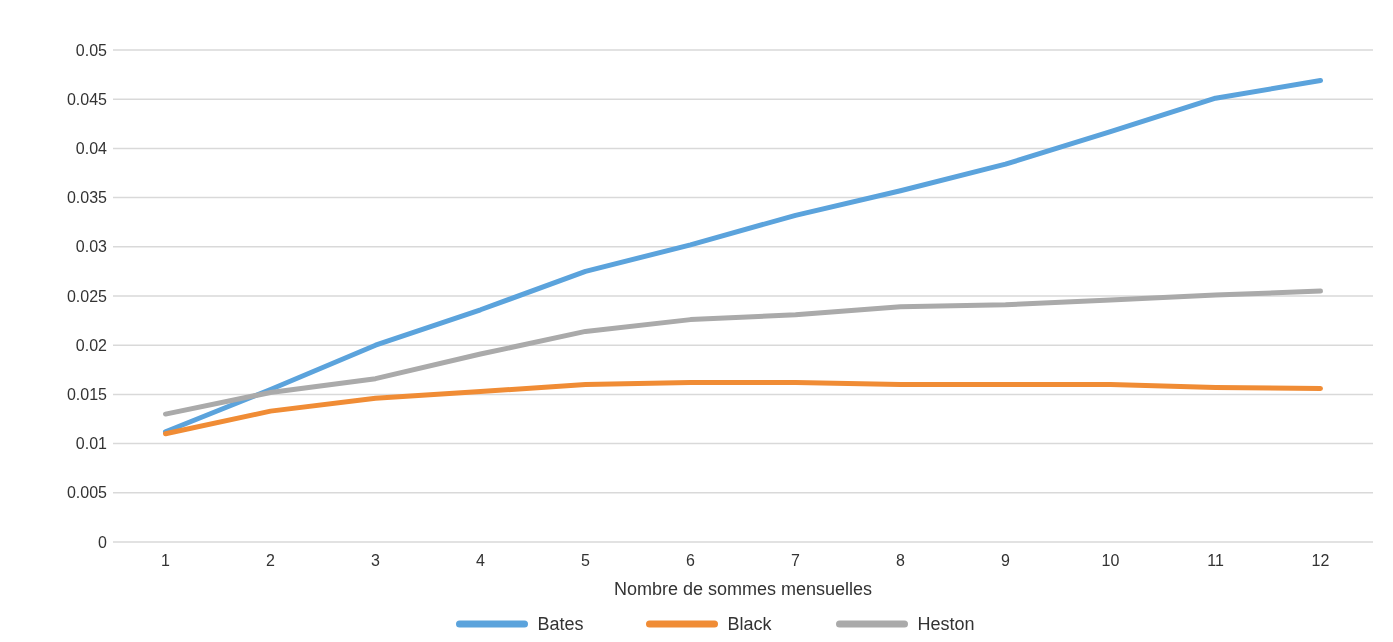  Describe the element at coordinates (166, 560) in the screenshot. I see `x-tick-label: 1` at that location.